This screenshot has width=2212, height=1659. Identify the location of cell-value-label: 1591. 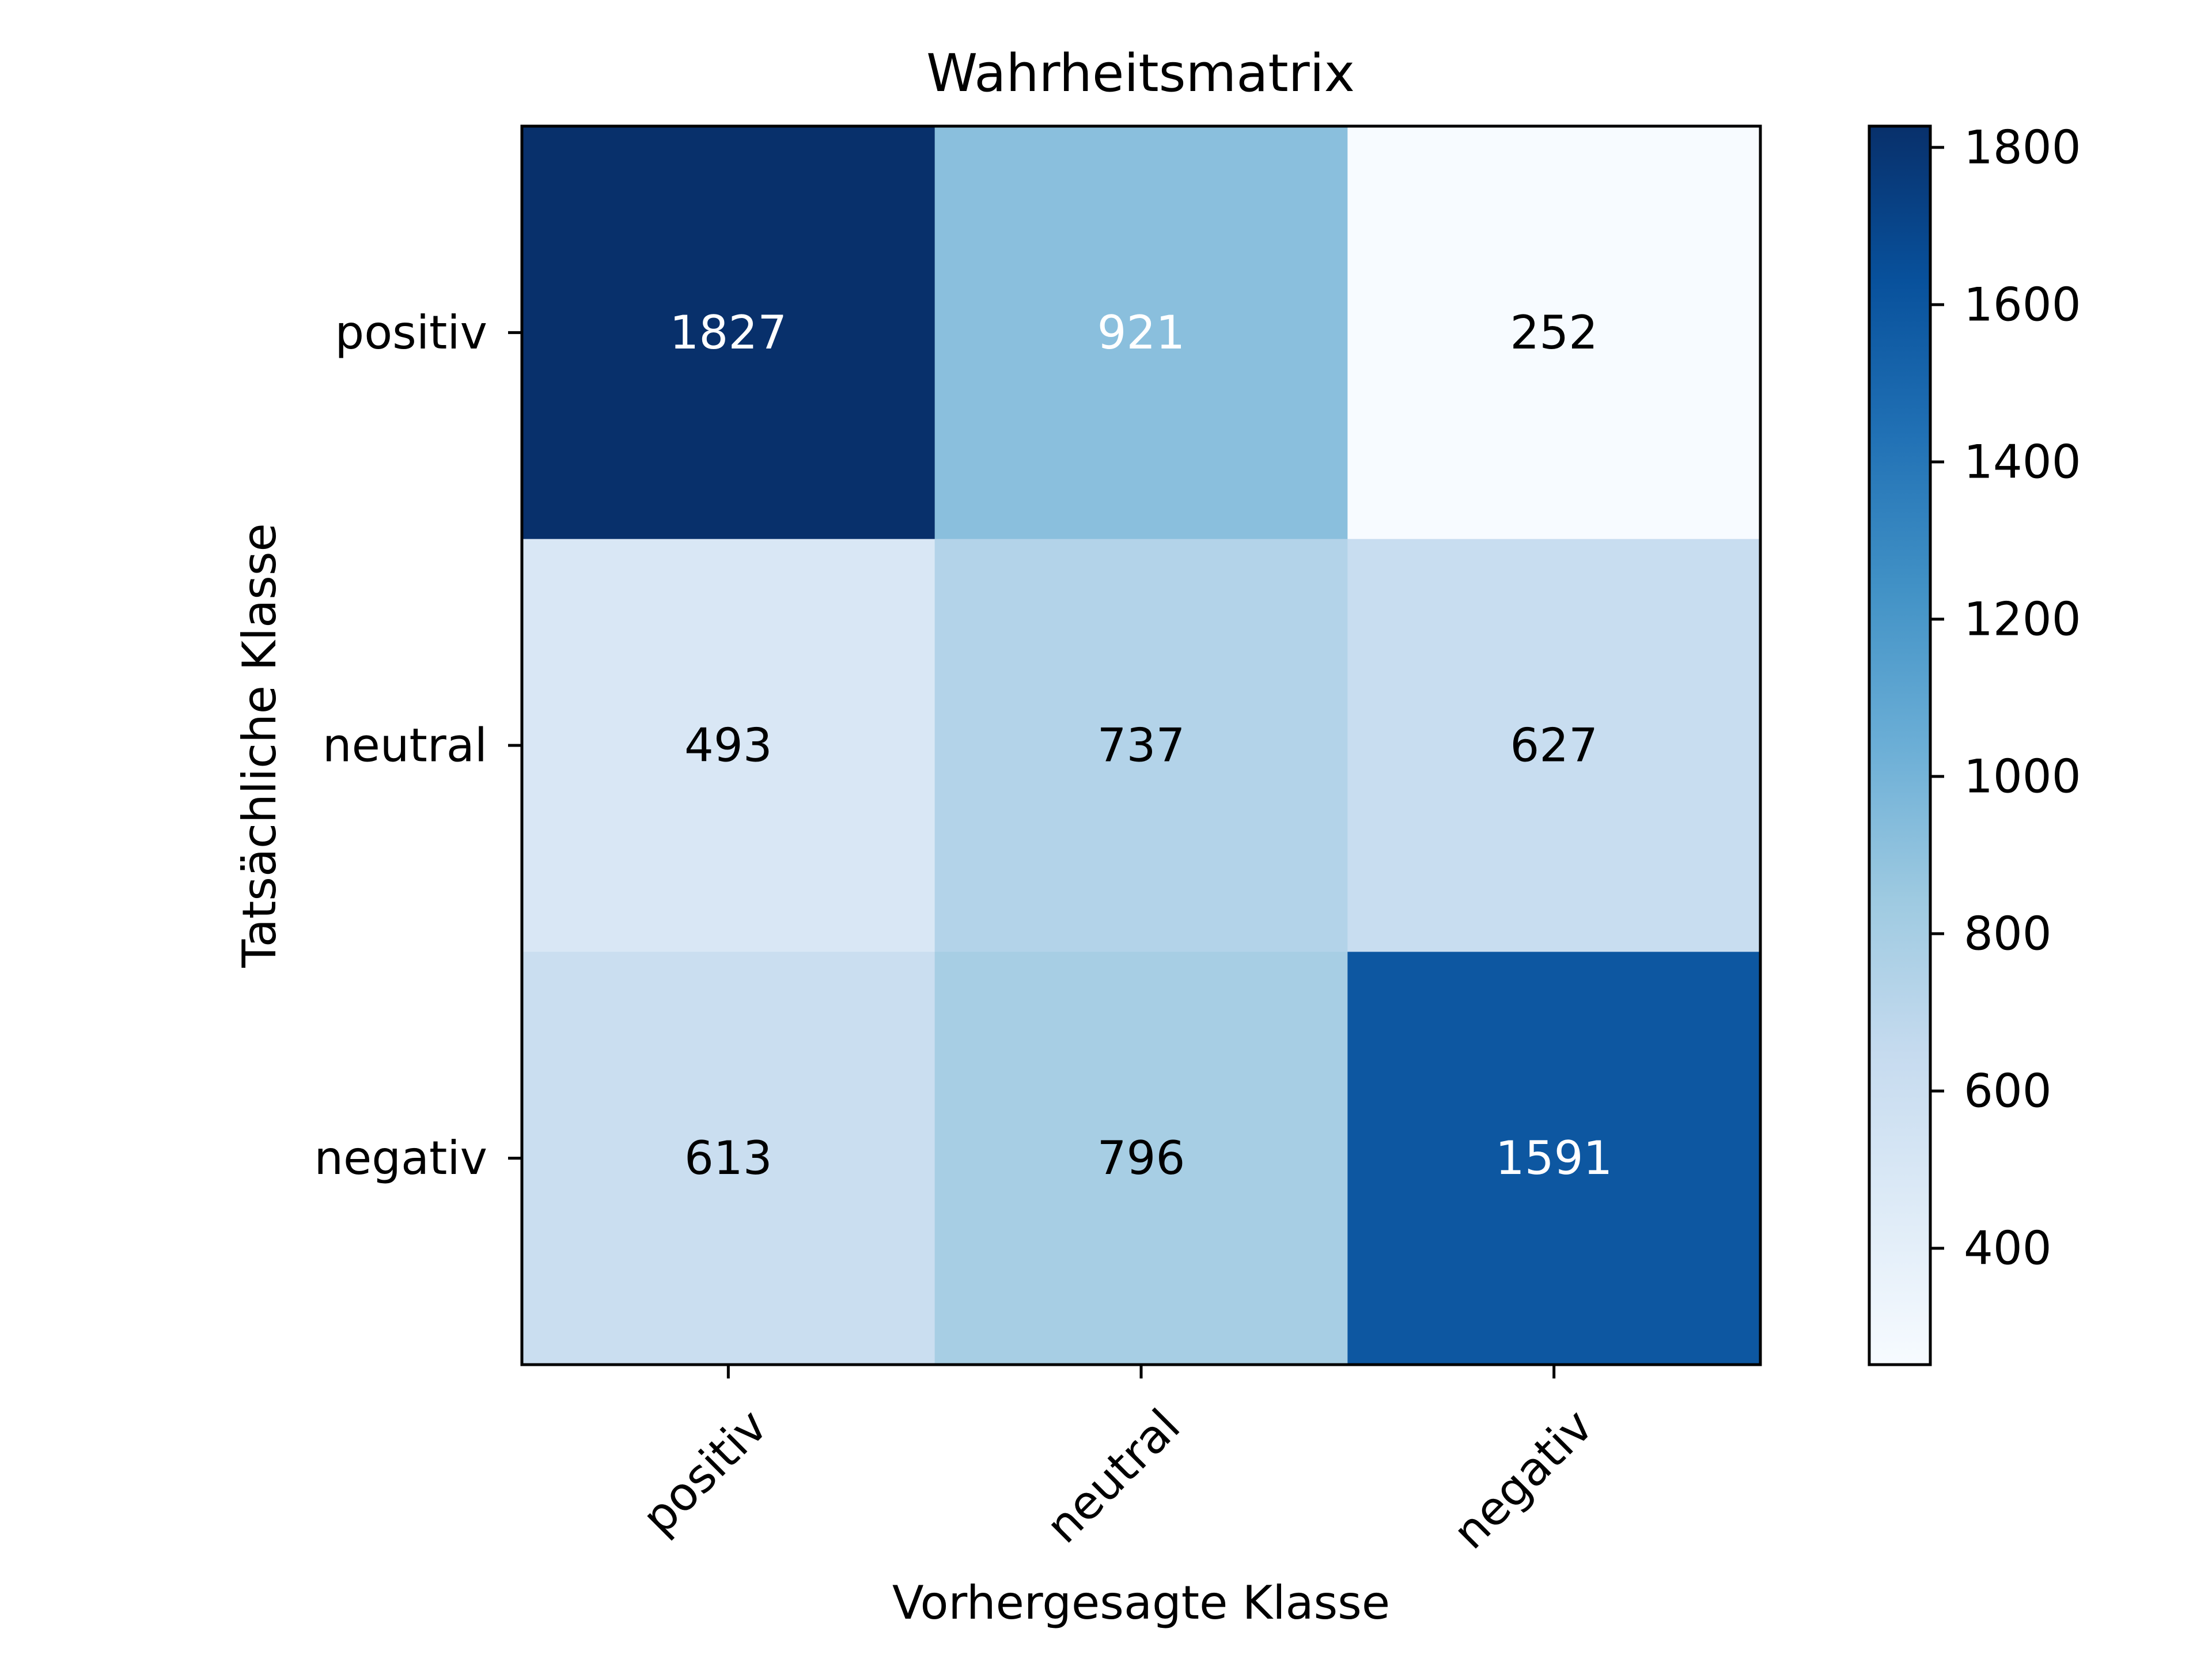
(1554, 1158).